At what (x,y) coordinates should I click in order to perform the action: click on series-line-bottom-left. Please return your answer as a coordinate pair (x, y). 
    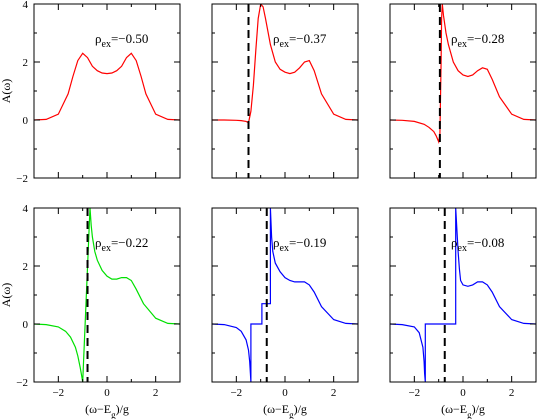
    Looking at the image, I should click on (107, 295).